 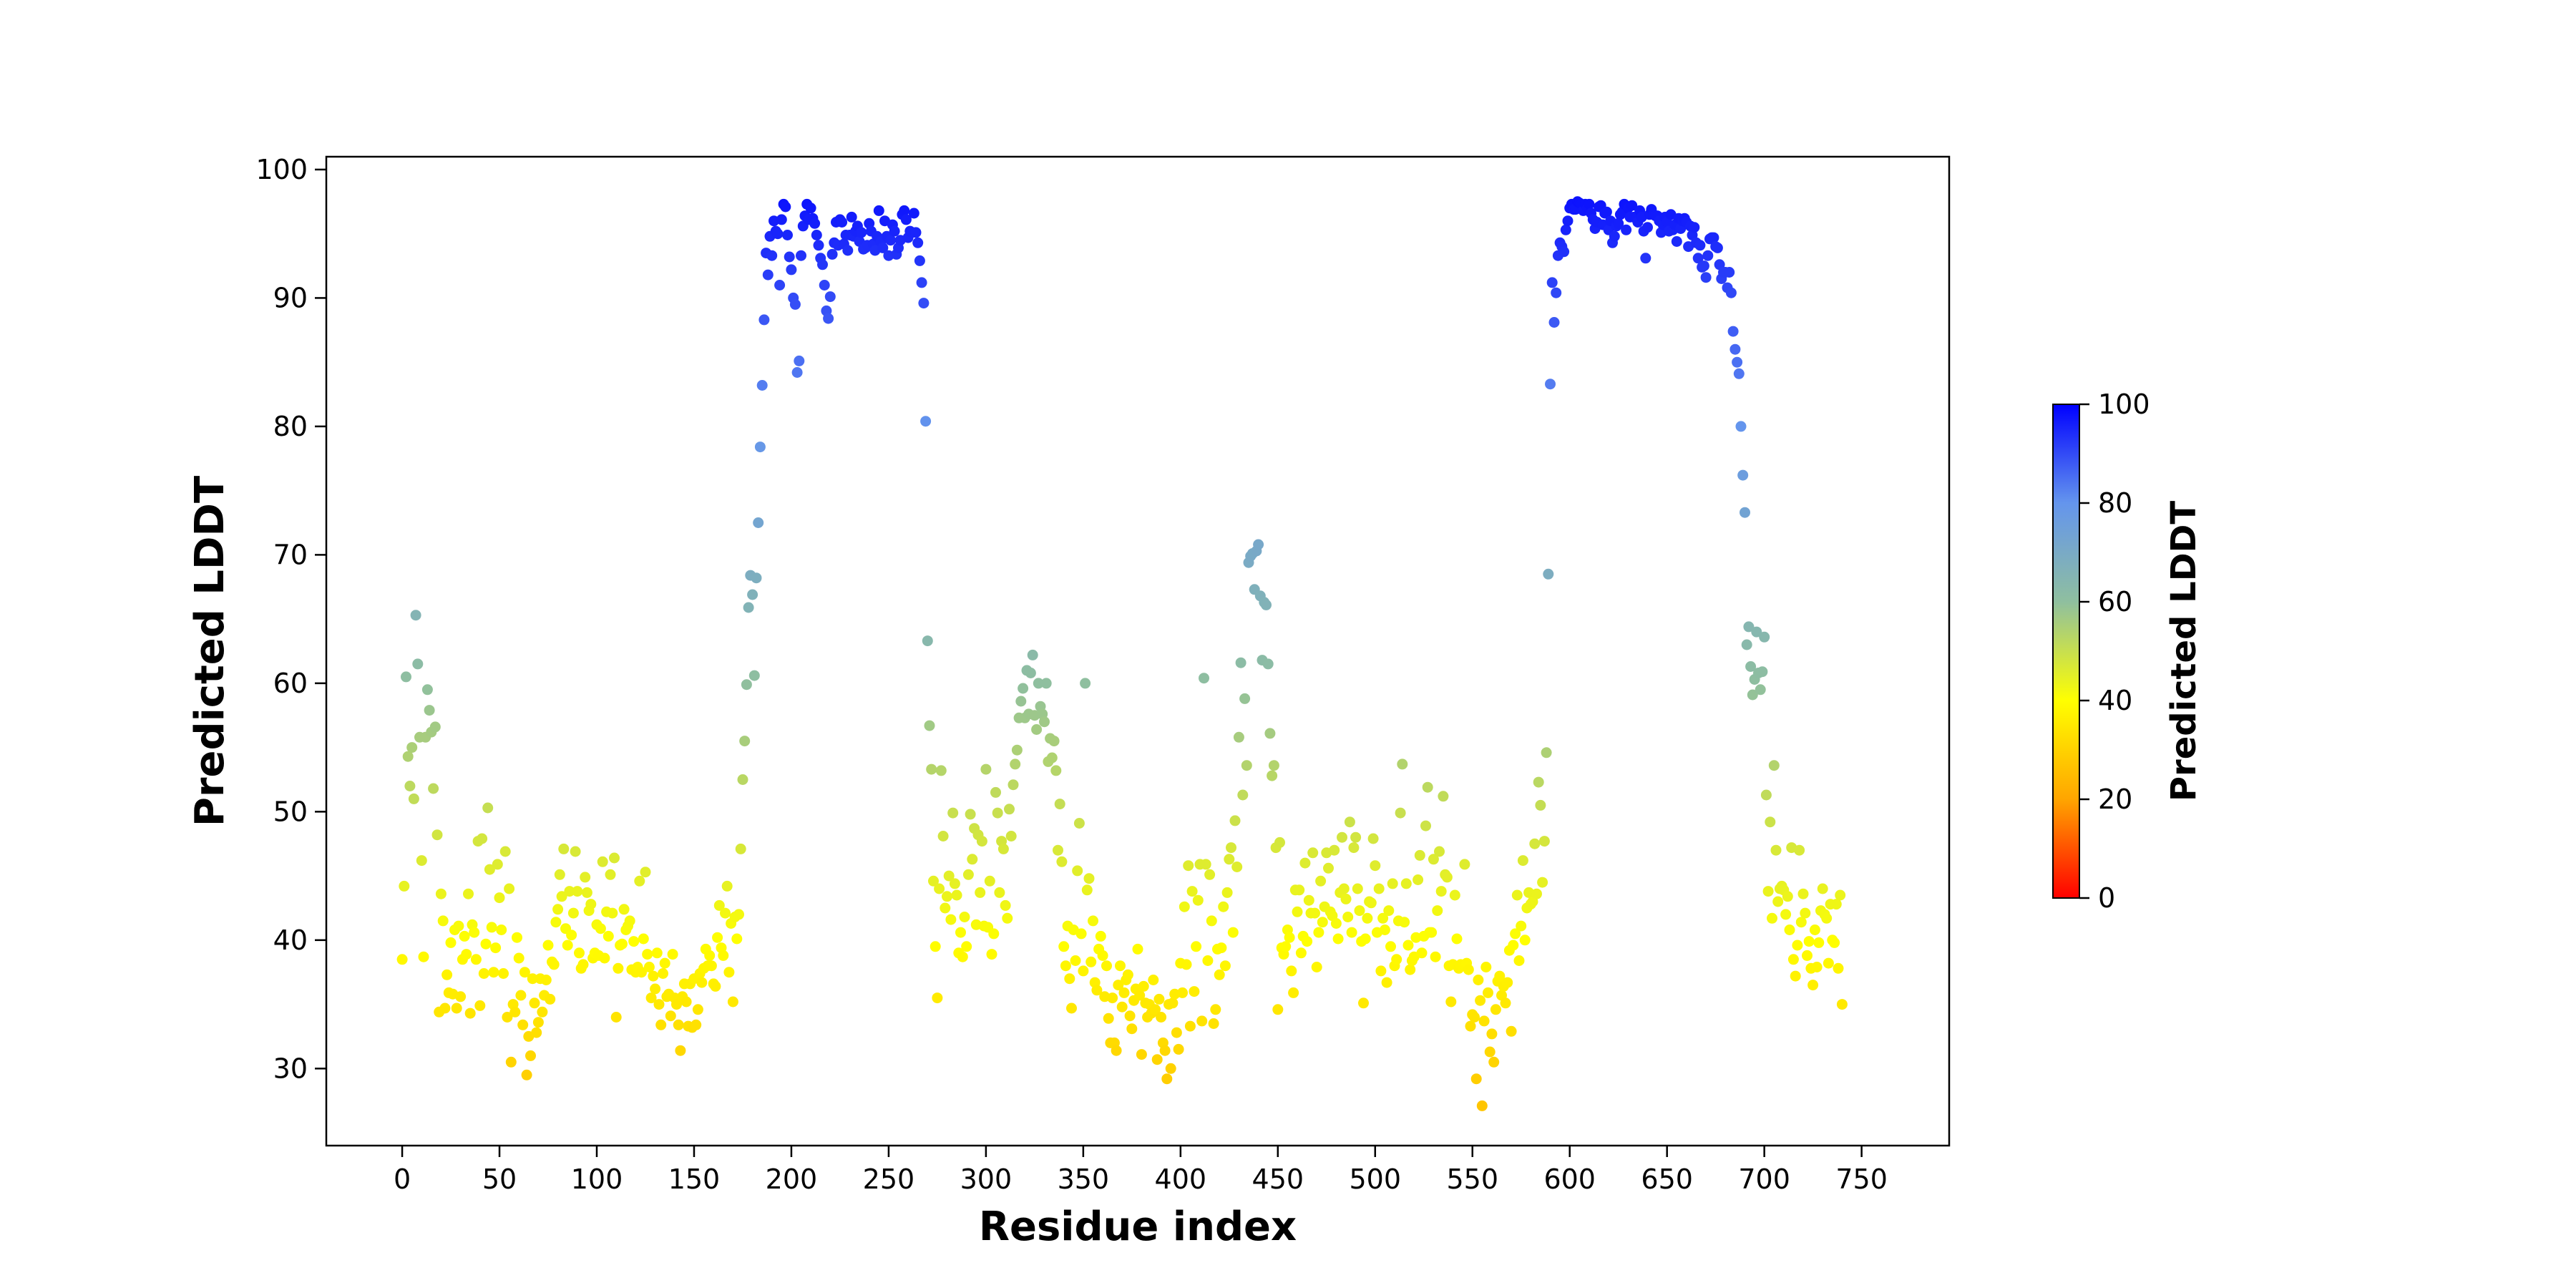 What do you see at coordinates (290, 554) in the screenshot?
I see `y-tick-label: 70` at bounding box center [290, 554].